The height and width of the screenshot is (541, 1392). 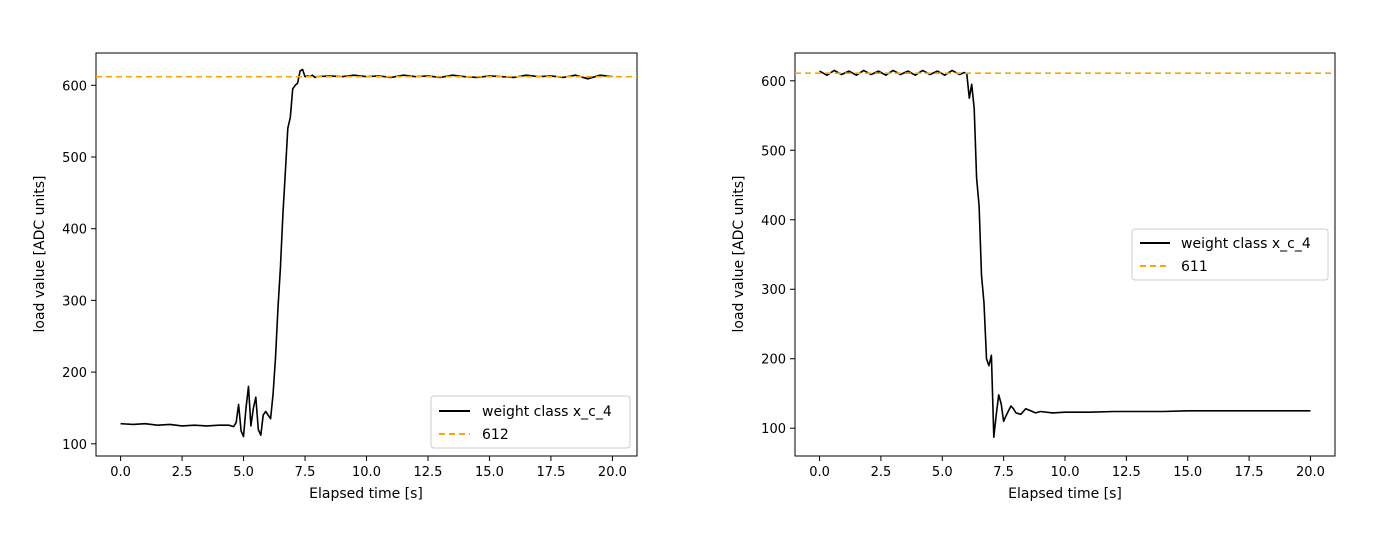 I want to click on legend-label-series-2: 612, so click(x=495, y=435).